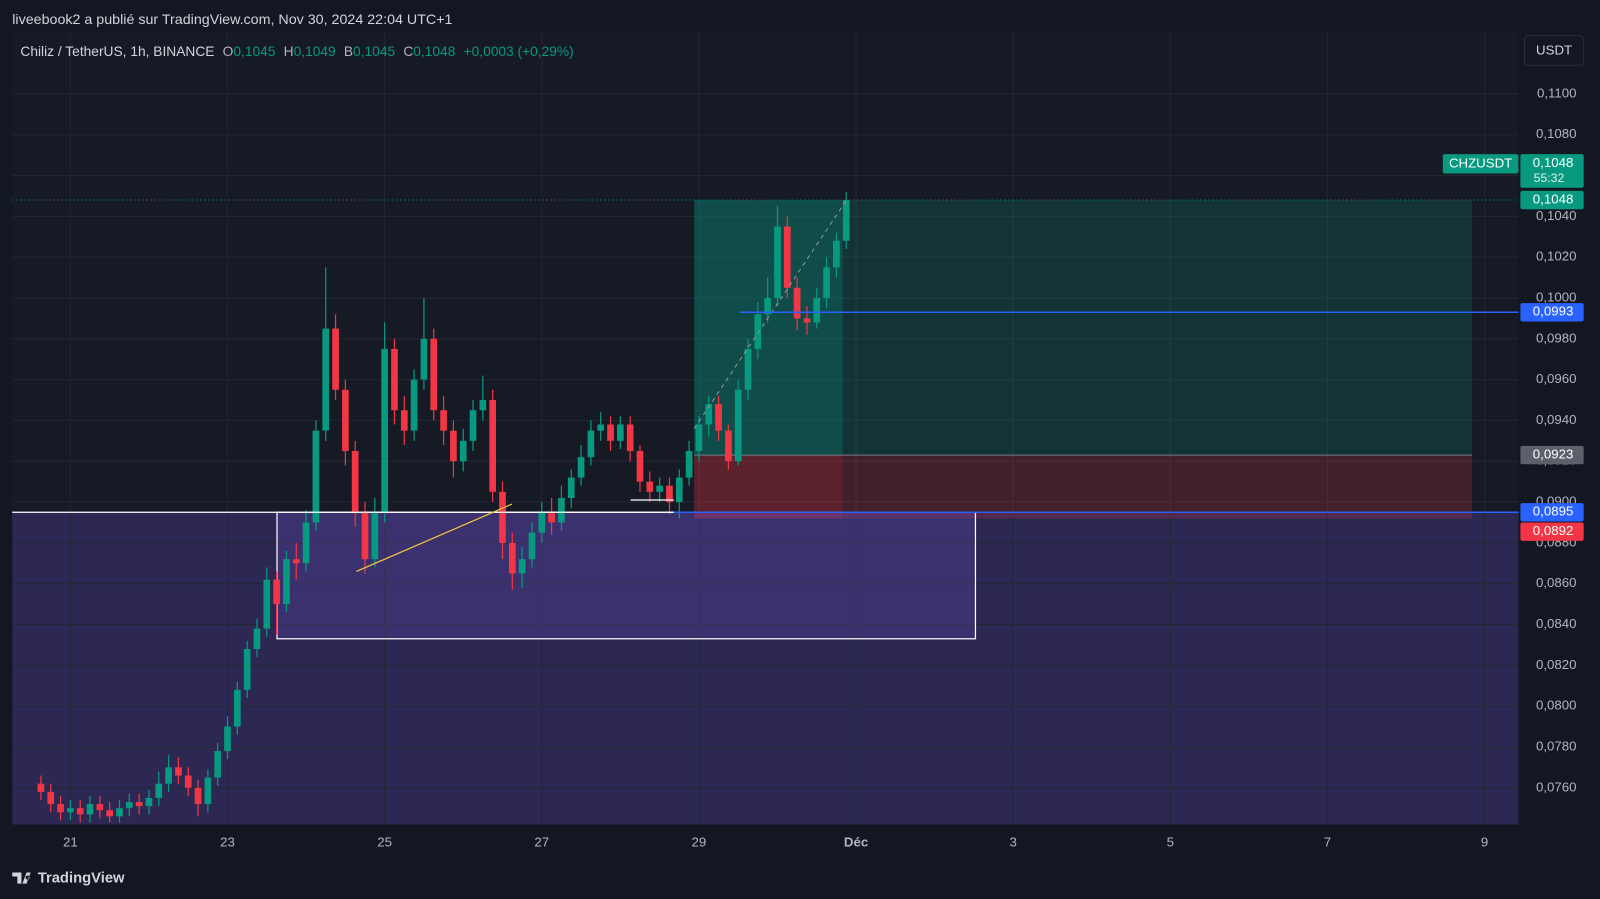 Image resolution: width=1600 pixels, height=899 pixels. Describe the element at coordinates (541, 841) in the screenshot. I see `x-tick-label: 27` at that location.